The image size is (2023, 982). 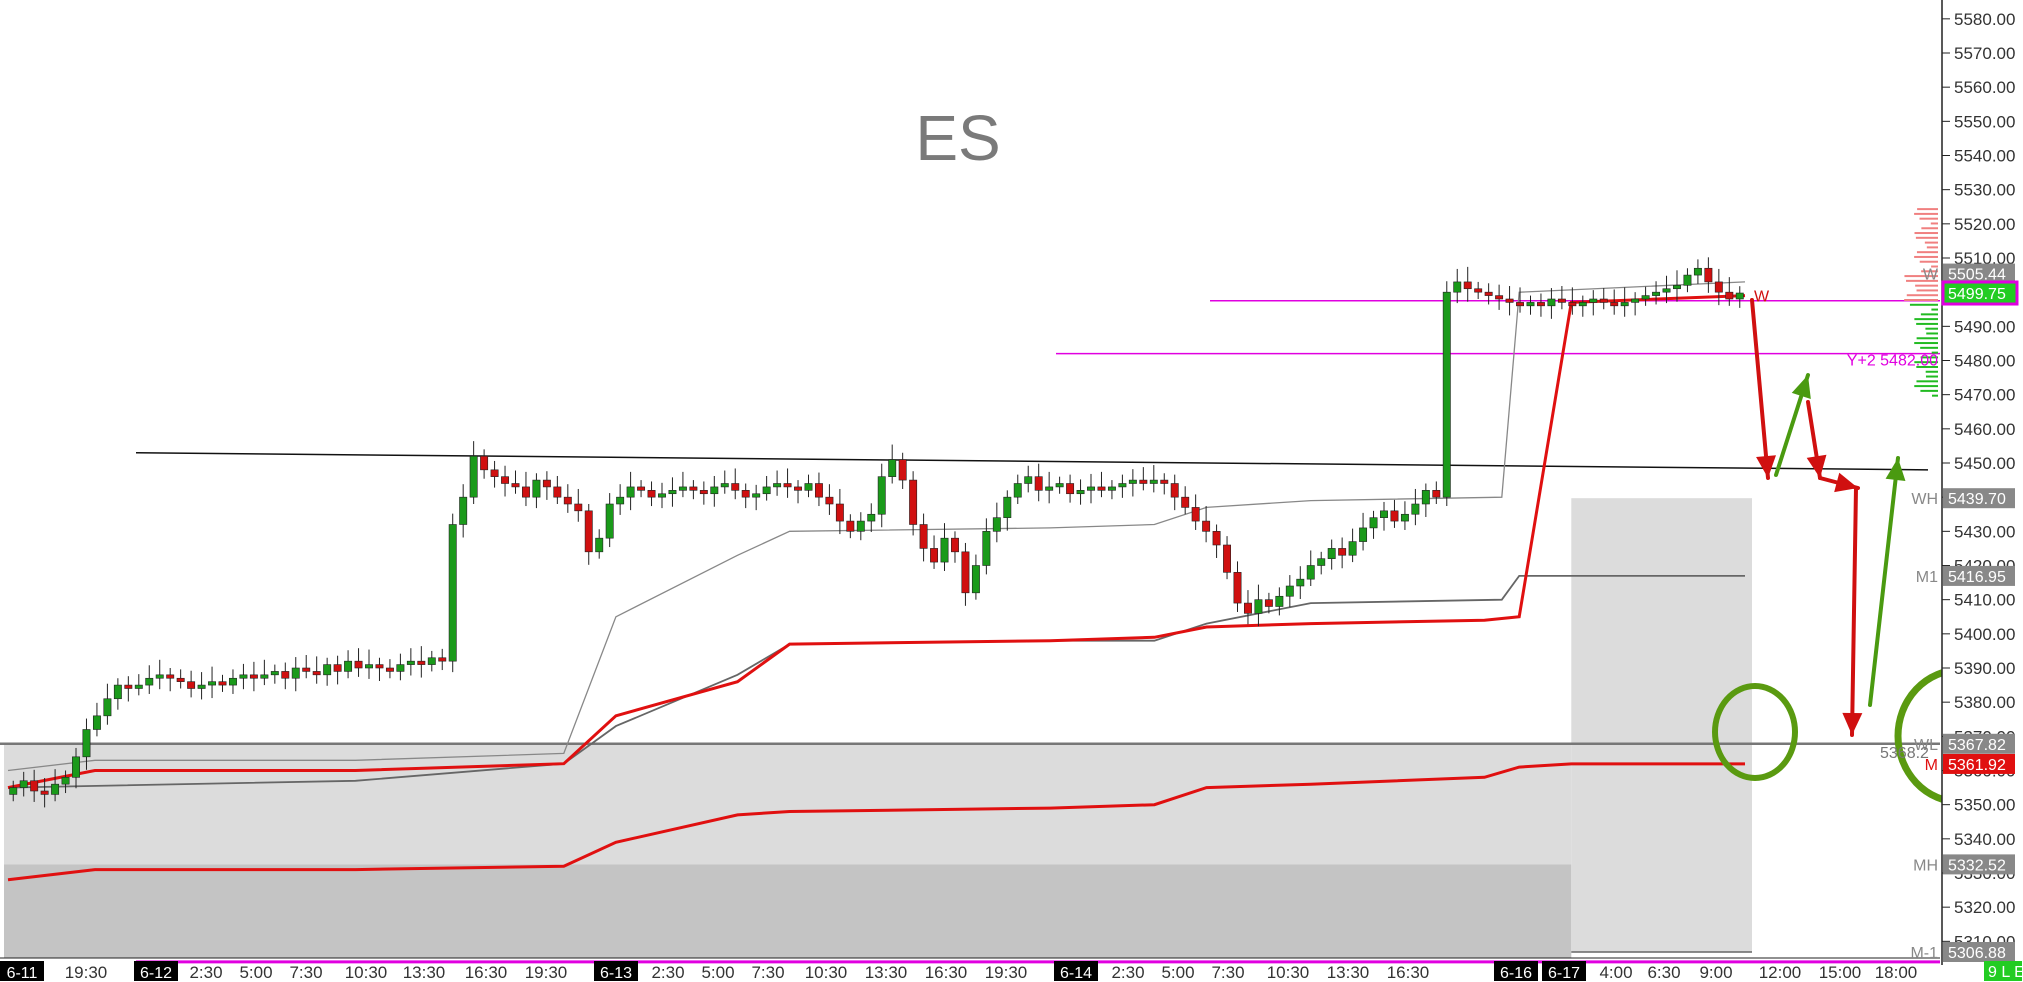 I want to click on tag-w-value: 5505.44, so click(x=1977, y=275).